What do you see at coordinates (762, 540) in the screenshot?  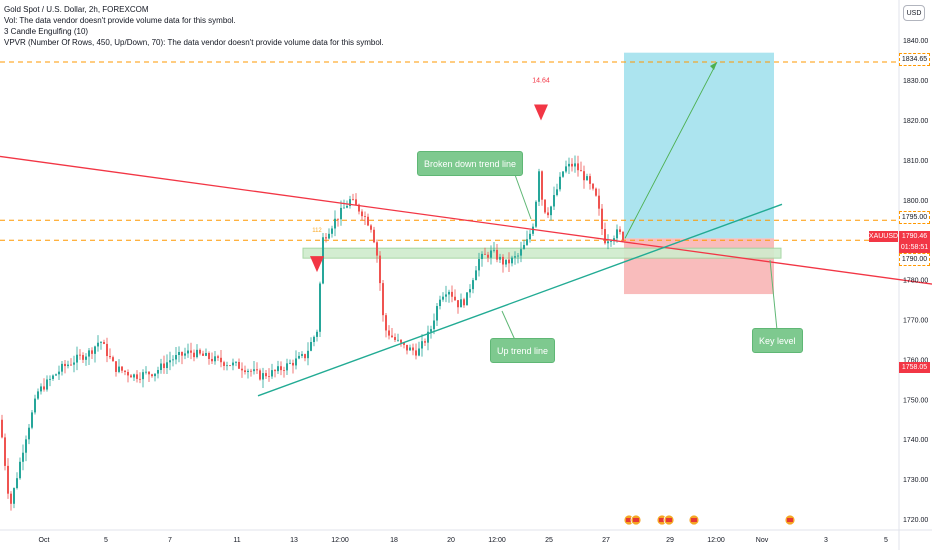 I see `time-tick-label: Nov` at bounding box center [762, 540].